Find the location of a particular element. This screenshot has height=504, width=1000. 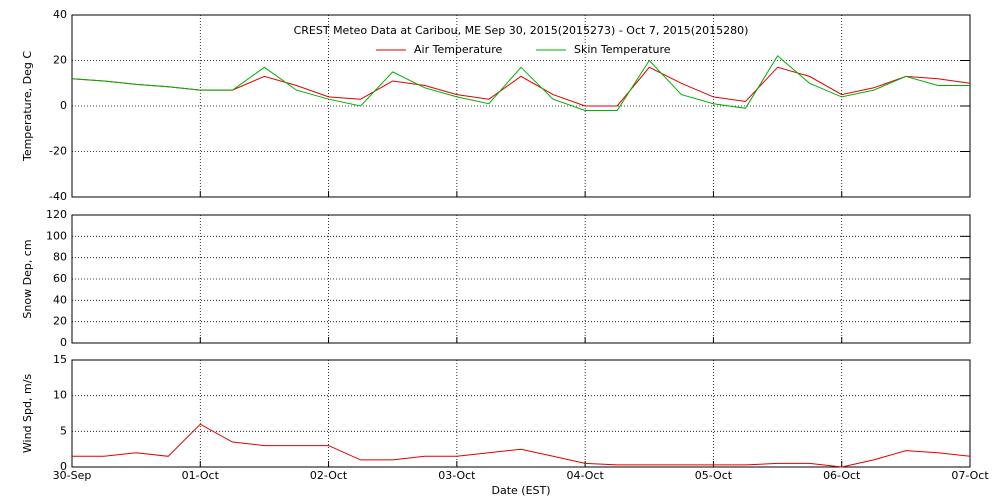

x-tick-label: 02-Oct is located at coordinates (329, 475).